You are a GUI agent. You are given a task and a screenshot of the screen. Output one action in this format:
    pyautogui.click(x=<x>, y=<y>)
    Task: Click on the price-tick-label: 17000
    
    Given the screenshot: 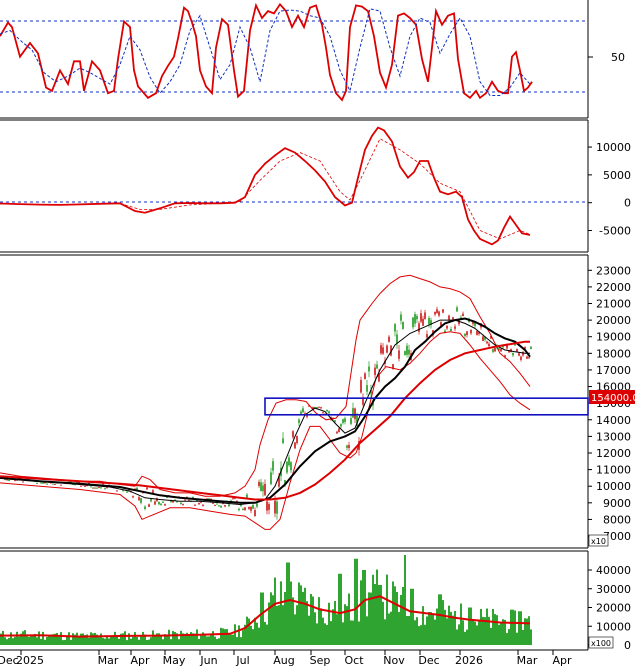 What is the action you would take?
    pyautogui.click(x=613, y=370)
    